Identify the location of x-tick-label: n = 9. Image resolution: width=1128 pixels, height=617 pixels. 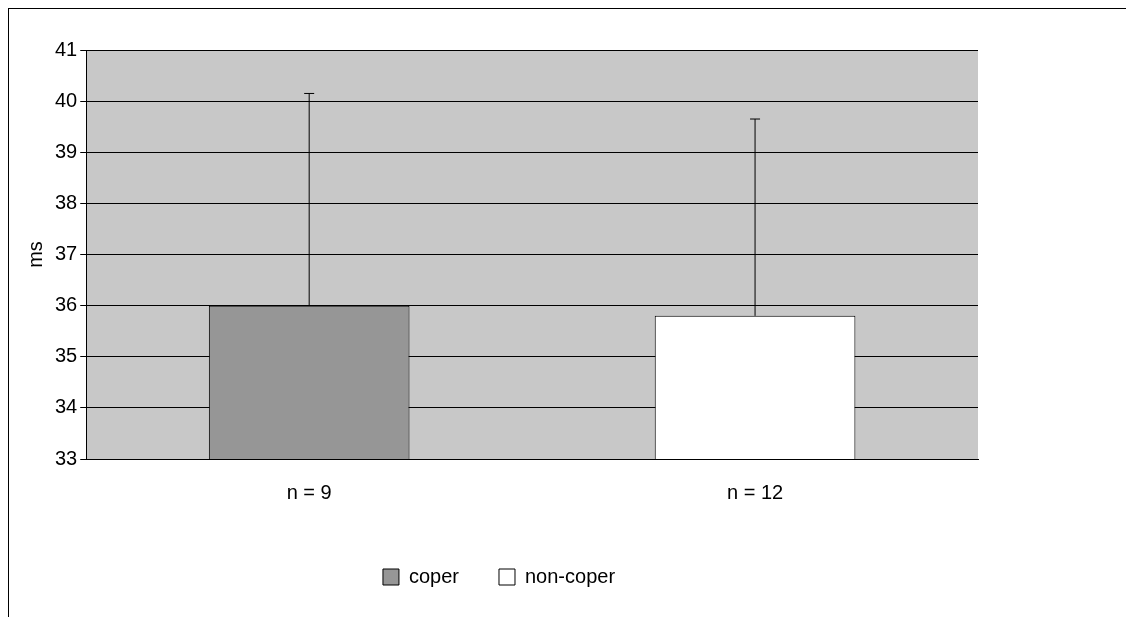
(309, 491).